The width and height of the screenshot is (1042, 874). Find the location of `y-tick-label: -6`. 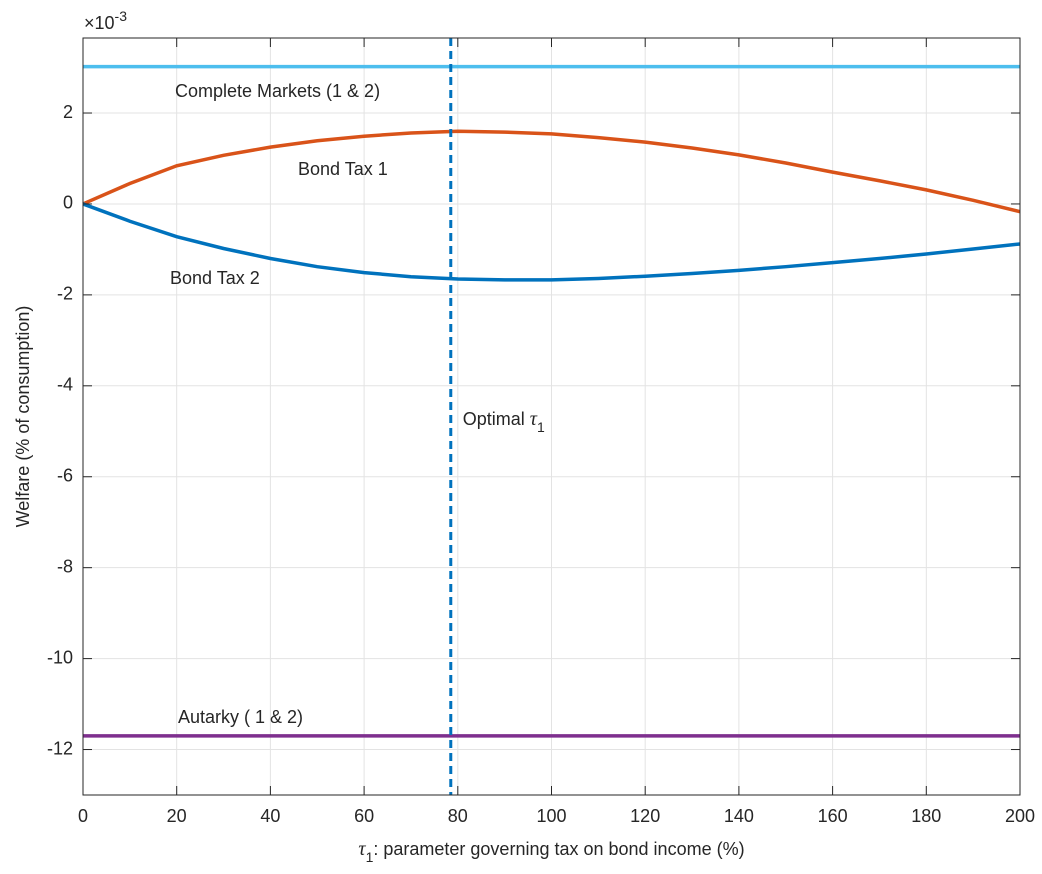

y-tick-label: -6 is located at coordinates (65, 475).